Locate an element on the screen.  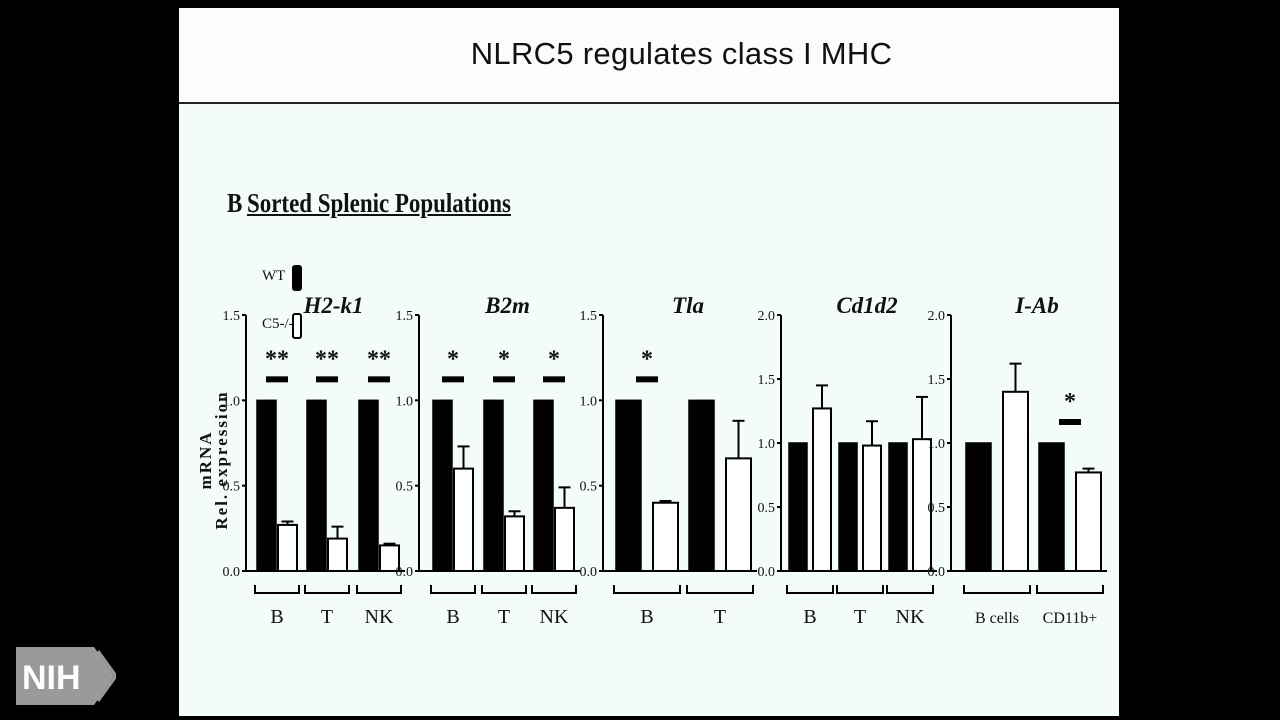
chart-title: I-Ab is located at coordinates (1036, 305).